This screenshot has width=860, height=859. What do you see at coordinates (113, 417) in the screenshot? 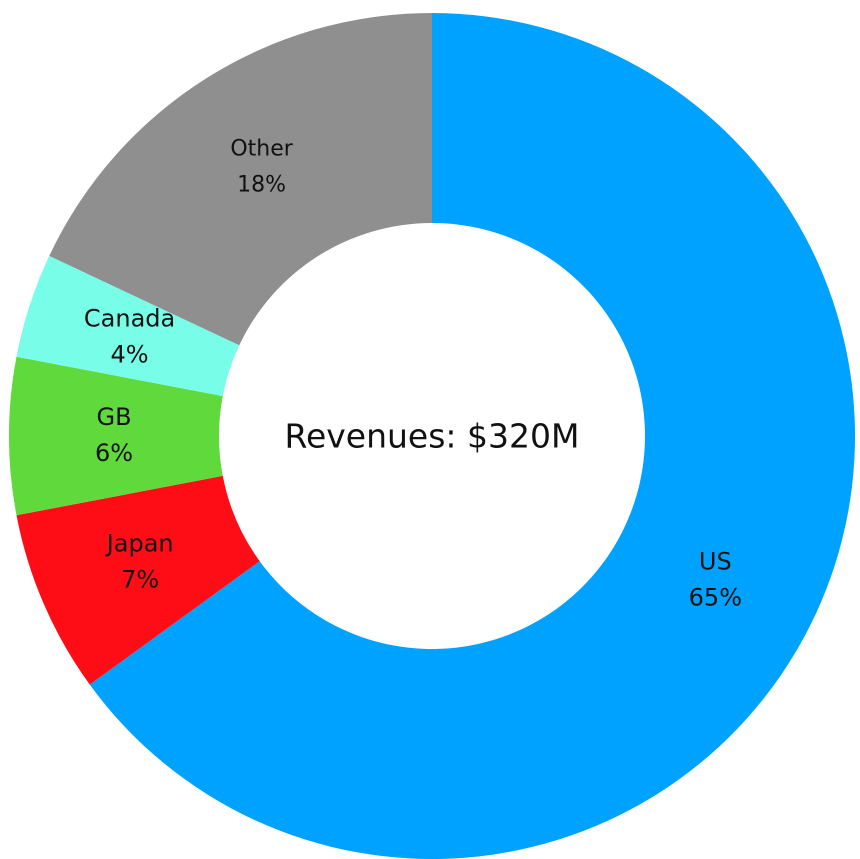
I see `slice-category-label: GB` at bounding box center [113, 417].